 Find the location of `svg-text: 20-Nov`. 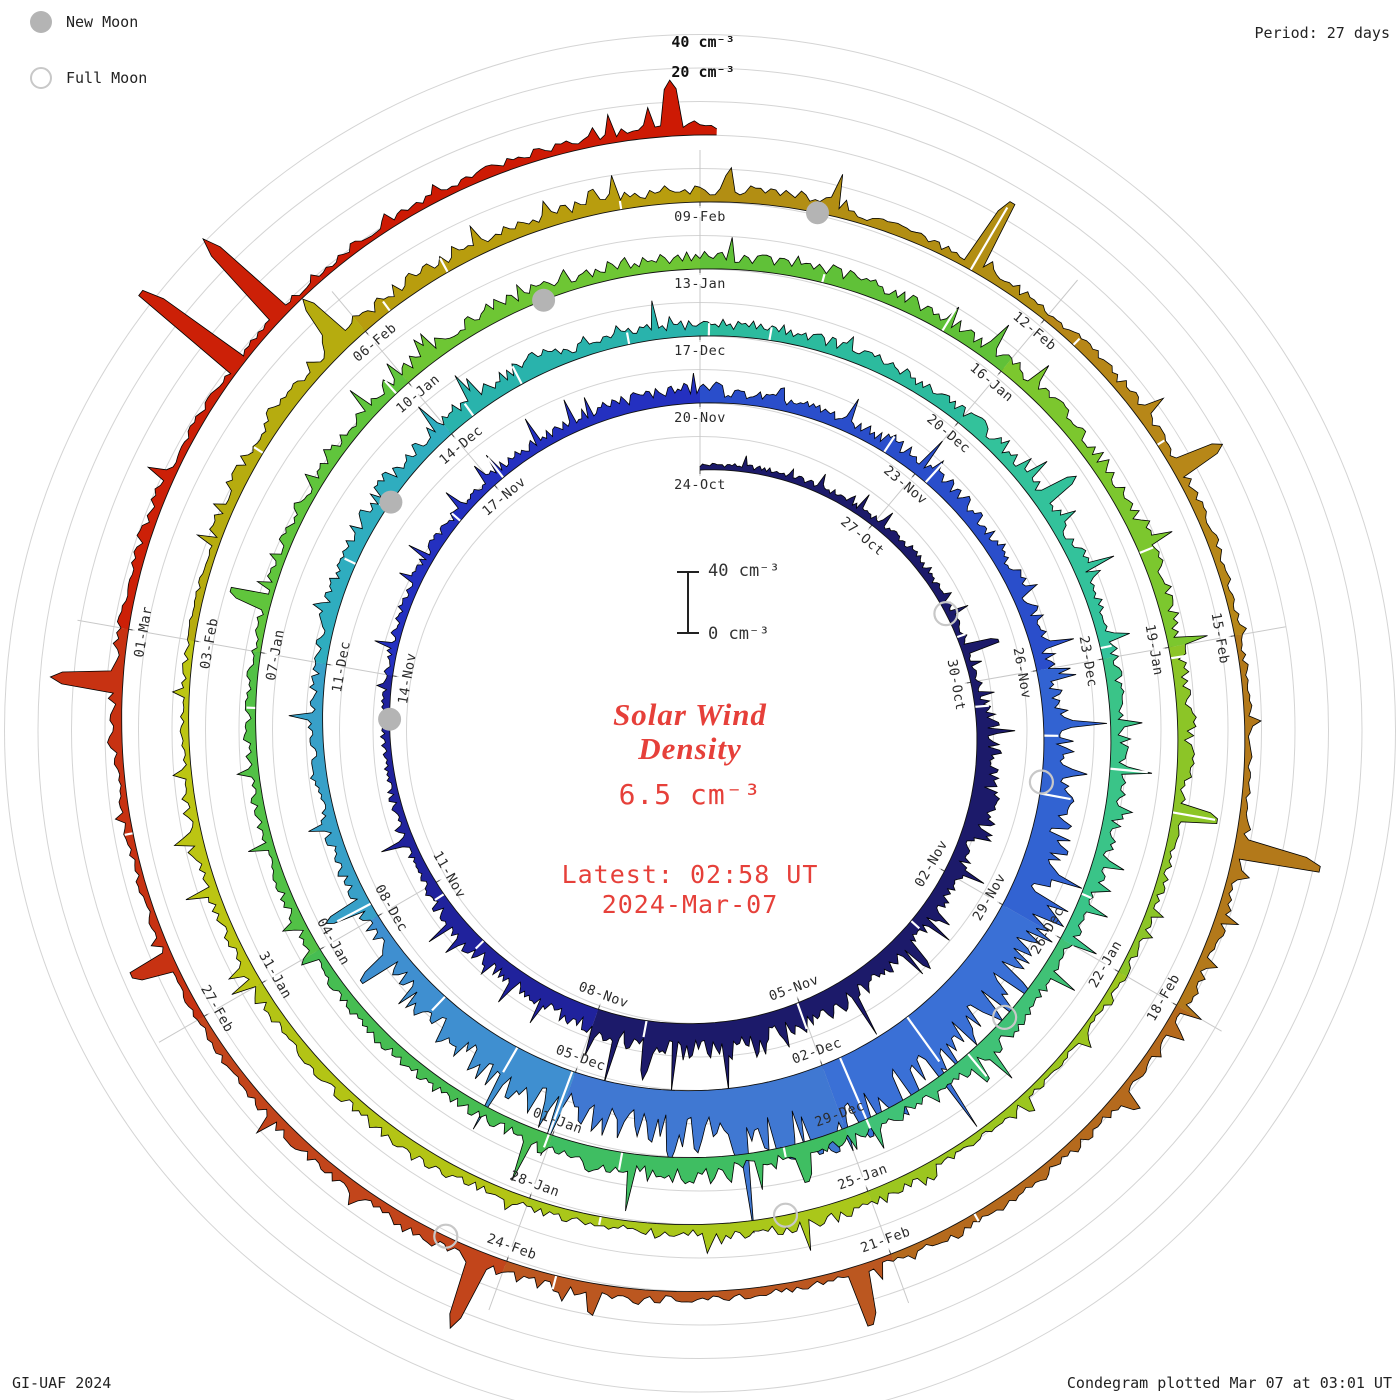

svg-text: 20-Nov is located at coordinates (700, 418).